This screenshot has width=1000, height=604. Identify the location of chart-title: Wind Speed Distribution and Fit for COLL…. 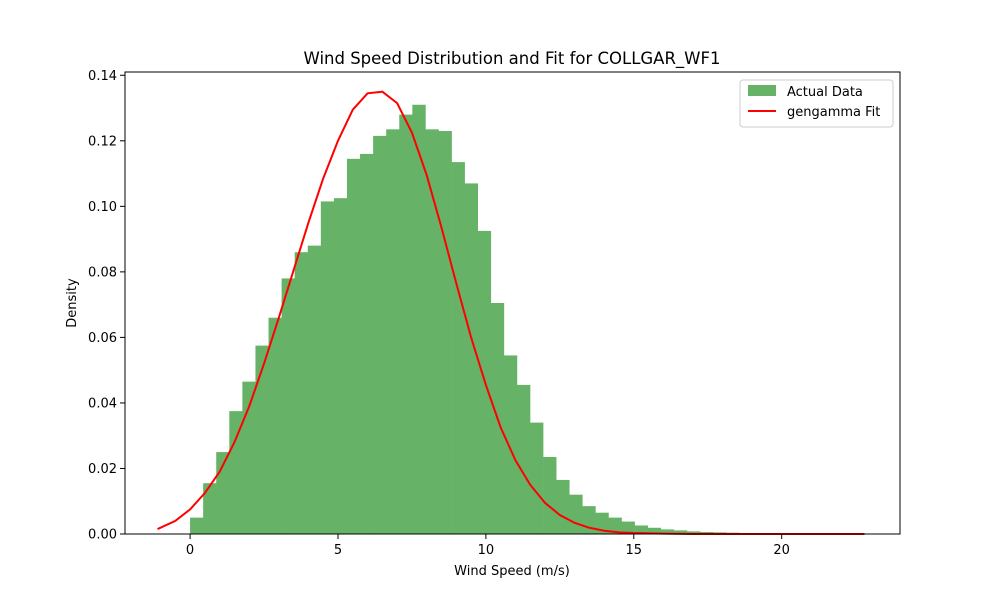
(512, 59).